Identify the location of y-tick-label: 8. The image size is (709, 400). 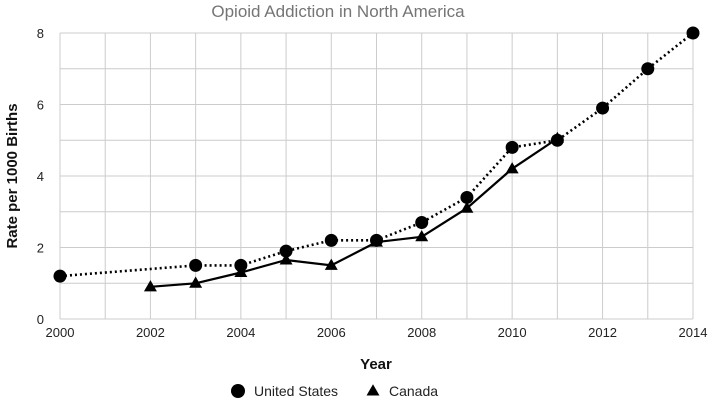
(40, 33).